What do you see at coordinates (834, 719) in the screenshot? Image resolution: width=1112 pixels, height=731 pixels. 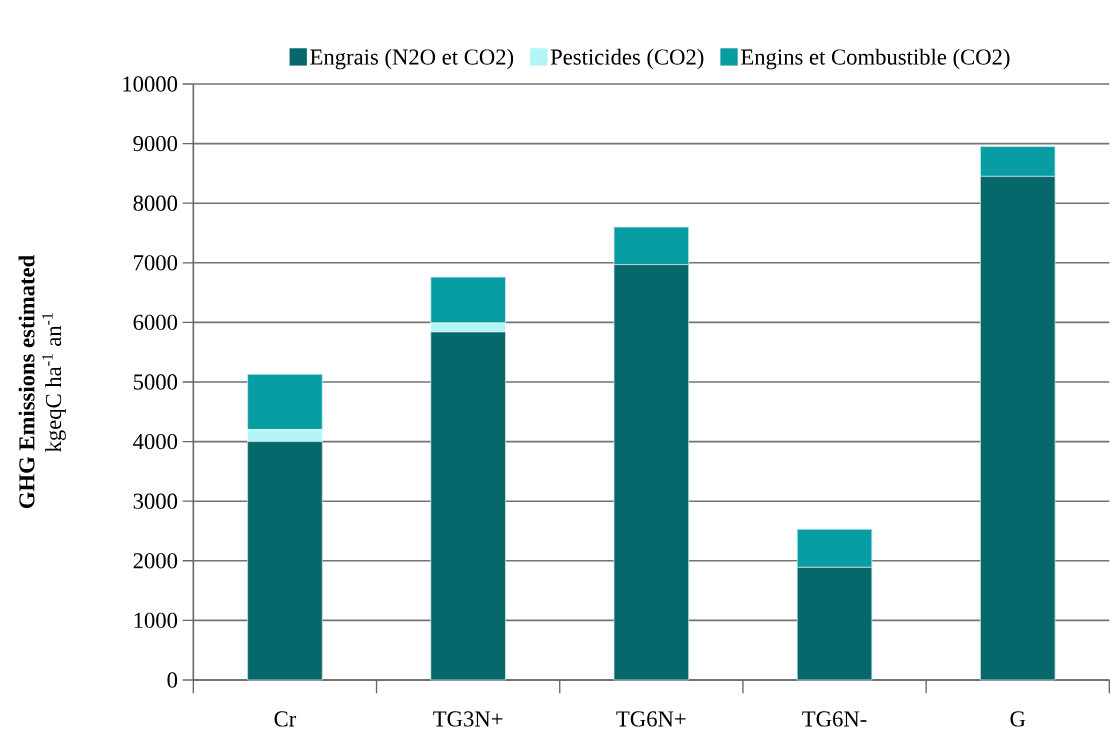 I see `x-tick-label: TG6N-` at bounding box center [834, 719].